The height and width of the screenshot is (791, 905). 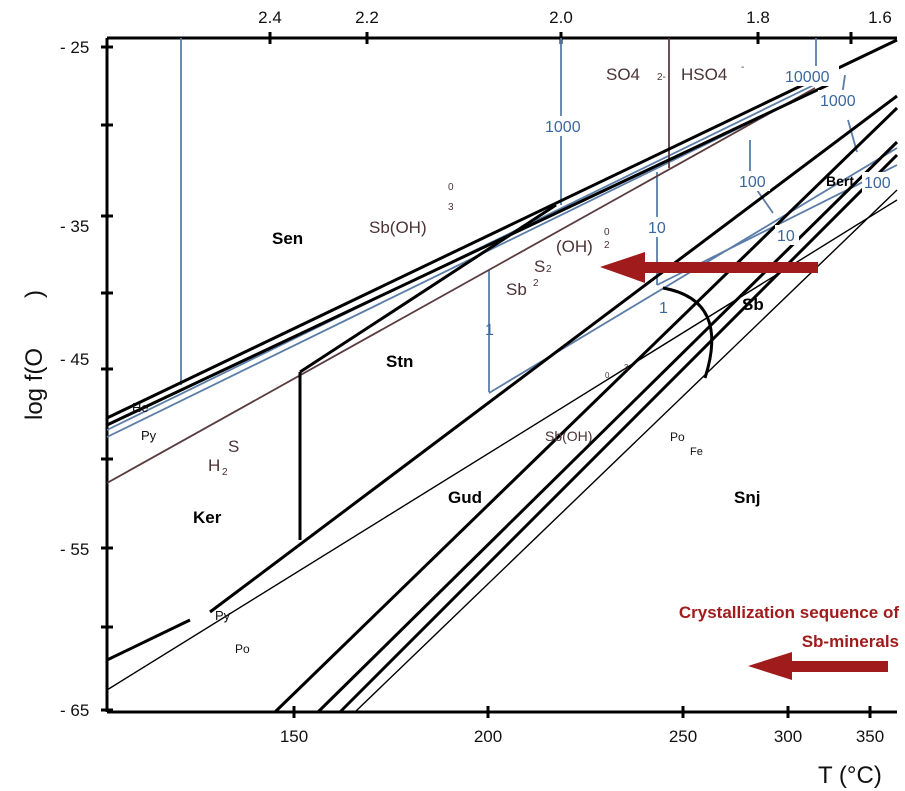 I want to click on x-tick-label: 200, so click(x=488, y=736).